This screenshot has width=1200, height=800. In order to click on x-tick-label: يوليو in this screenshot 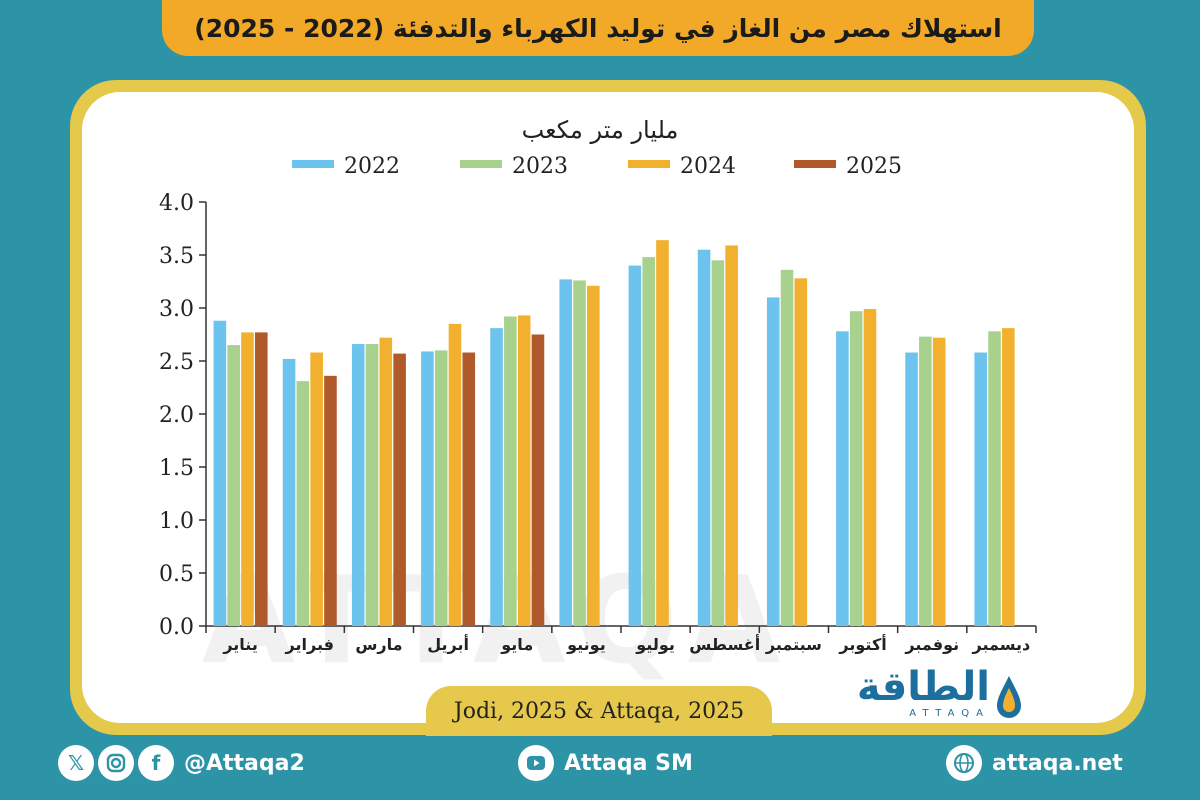, I will do `click(655, 644)`.